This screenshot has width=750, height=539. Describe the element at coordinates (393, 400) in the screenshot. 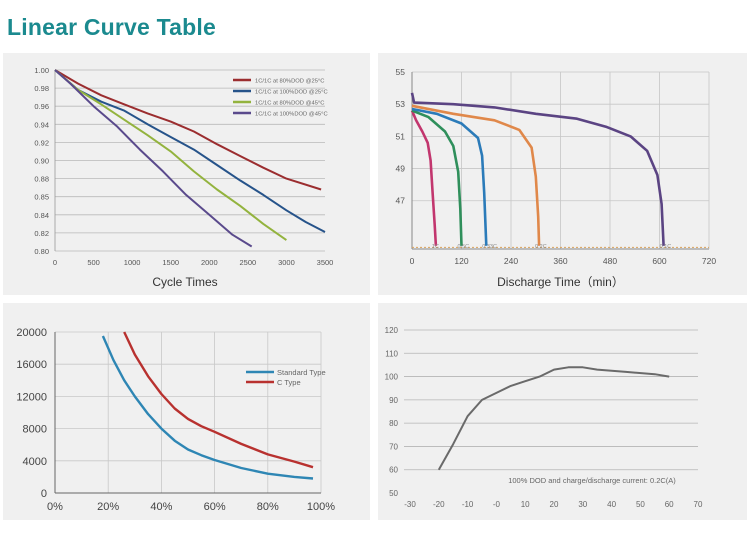

I see `y-tick-label: 90` at that location.